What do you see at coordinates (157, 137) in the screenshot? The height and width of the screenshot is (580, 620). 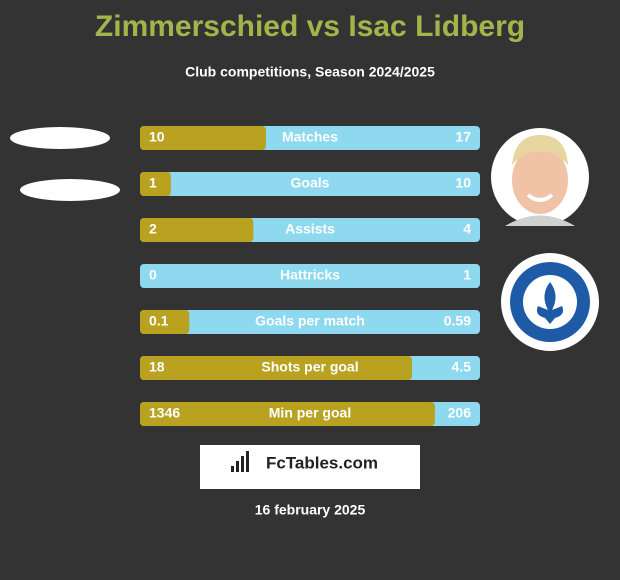 I see `left-value: 10` at bounding box center [157, 137].